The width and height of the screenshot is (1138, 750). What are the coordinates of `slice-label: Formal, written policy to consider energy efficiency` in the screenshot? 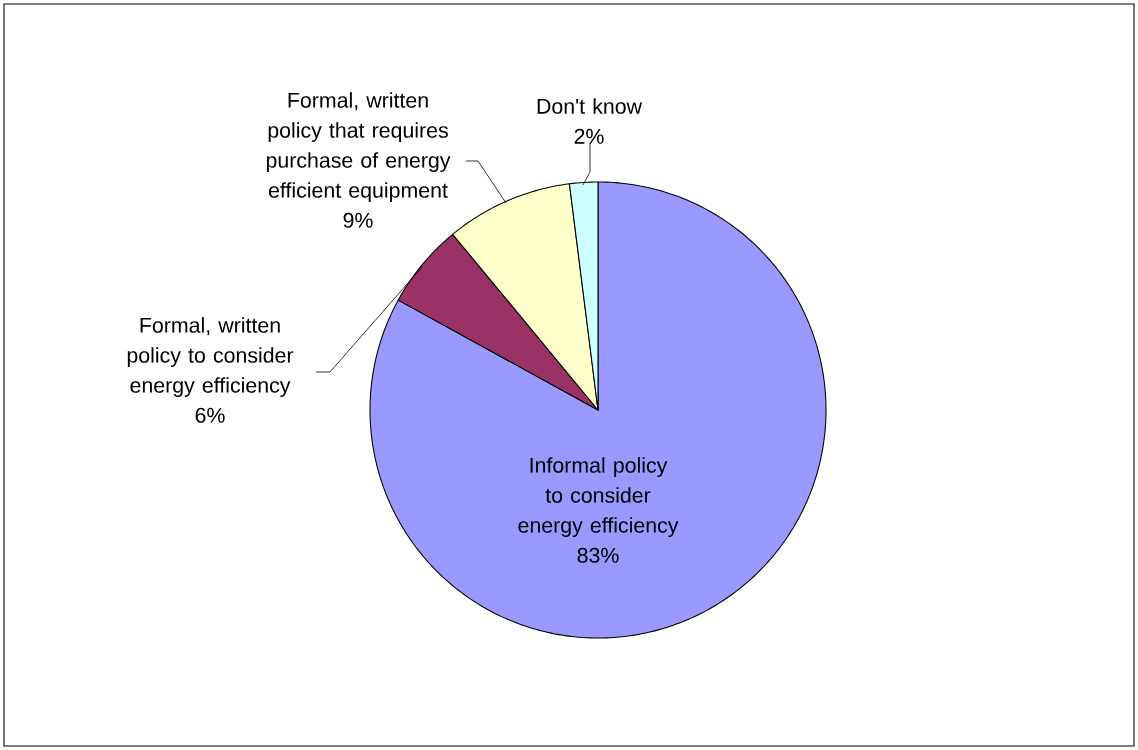 It's located at (210, 357).